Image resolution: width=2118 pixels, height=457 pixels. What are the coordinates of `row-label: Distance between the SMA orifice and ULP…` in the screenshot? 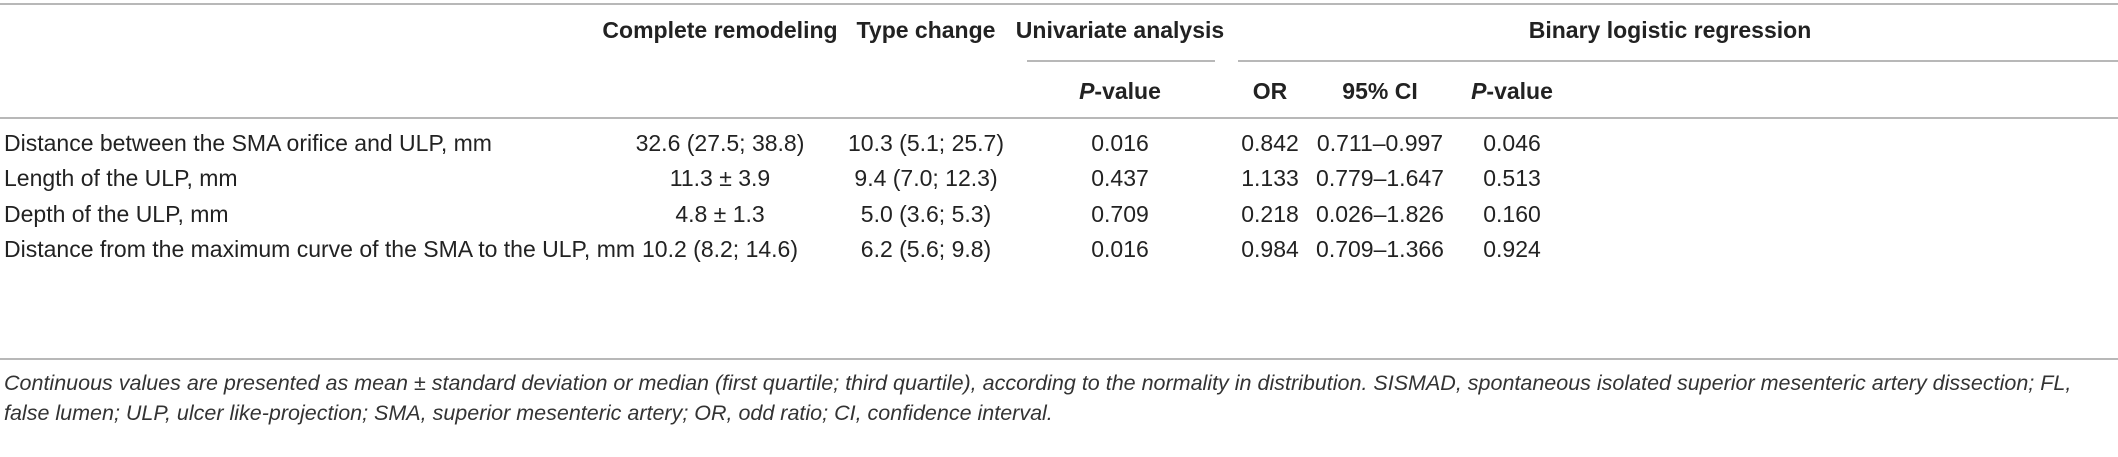 It's located at (248, 143).